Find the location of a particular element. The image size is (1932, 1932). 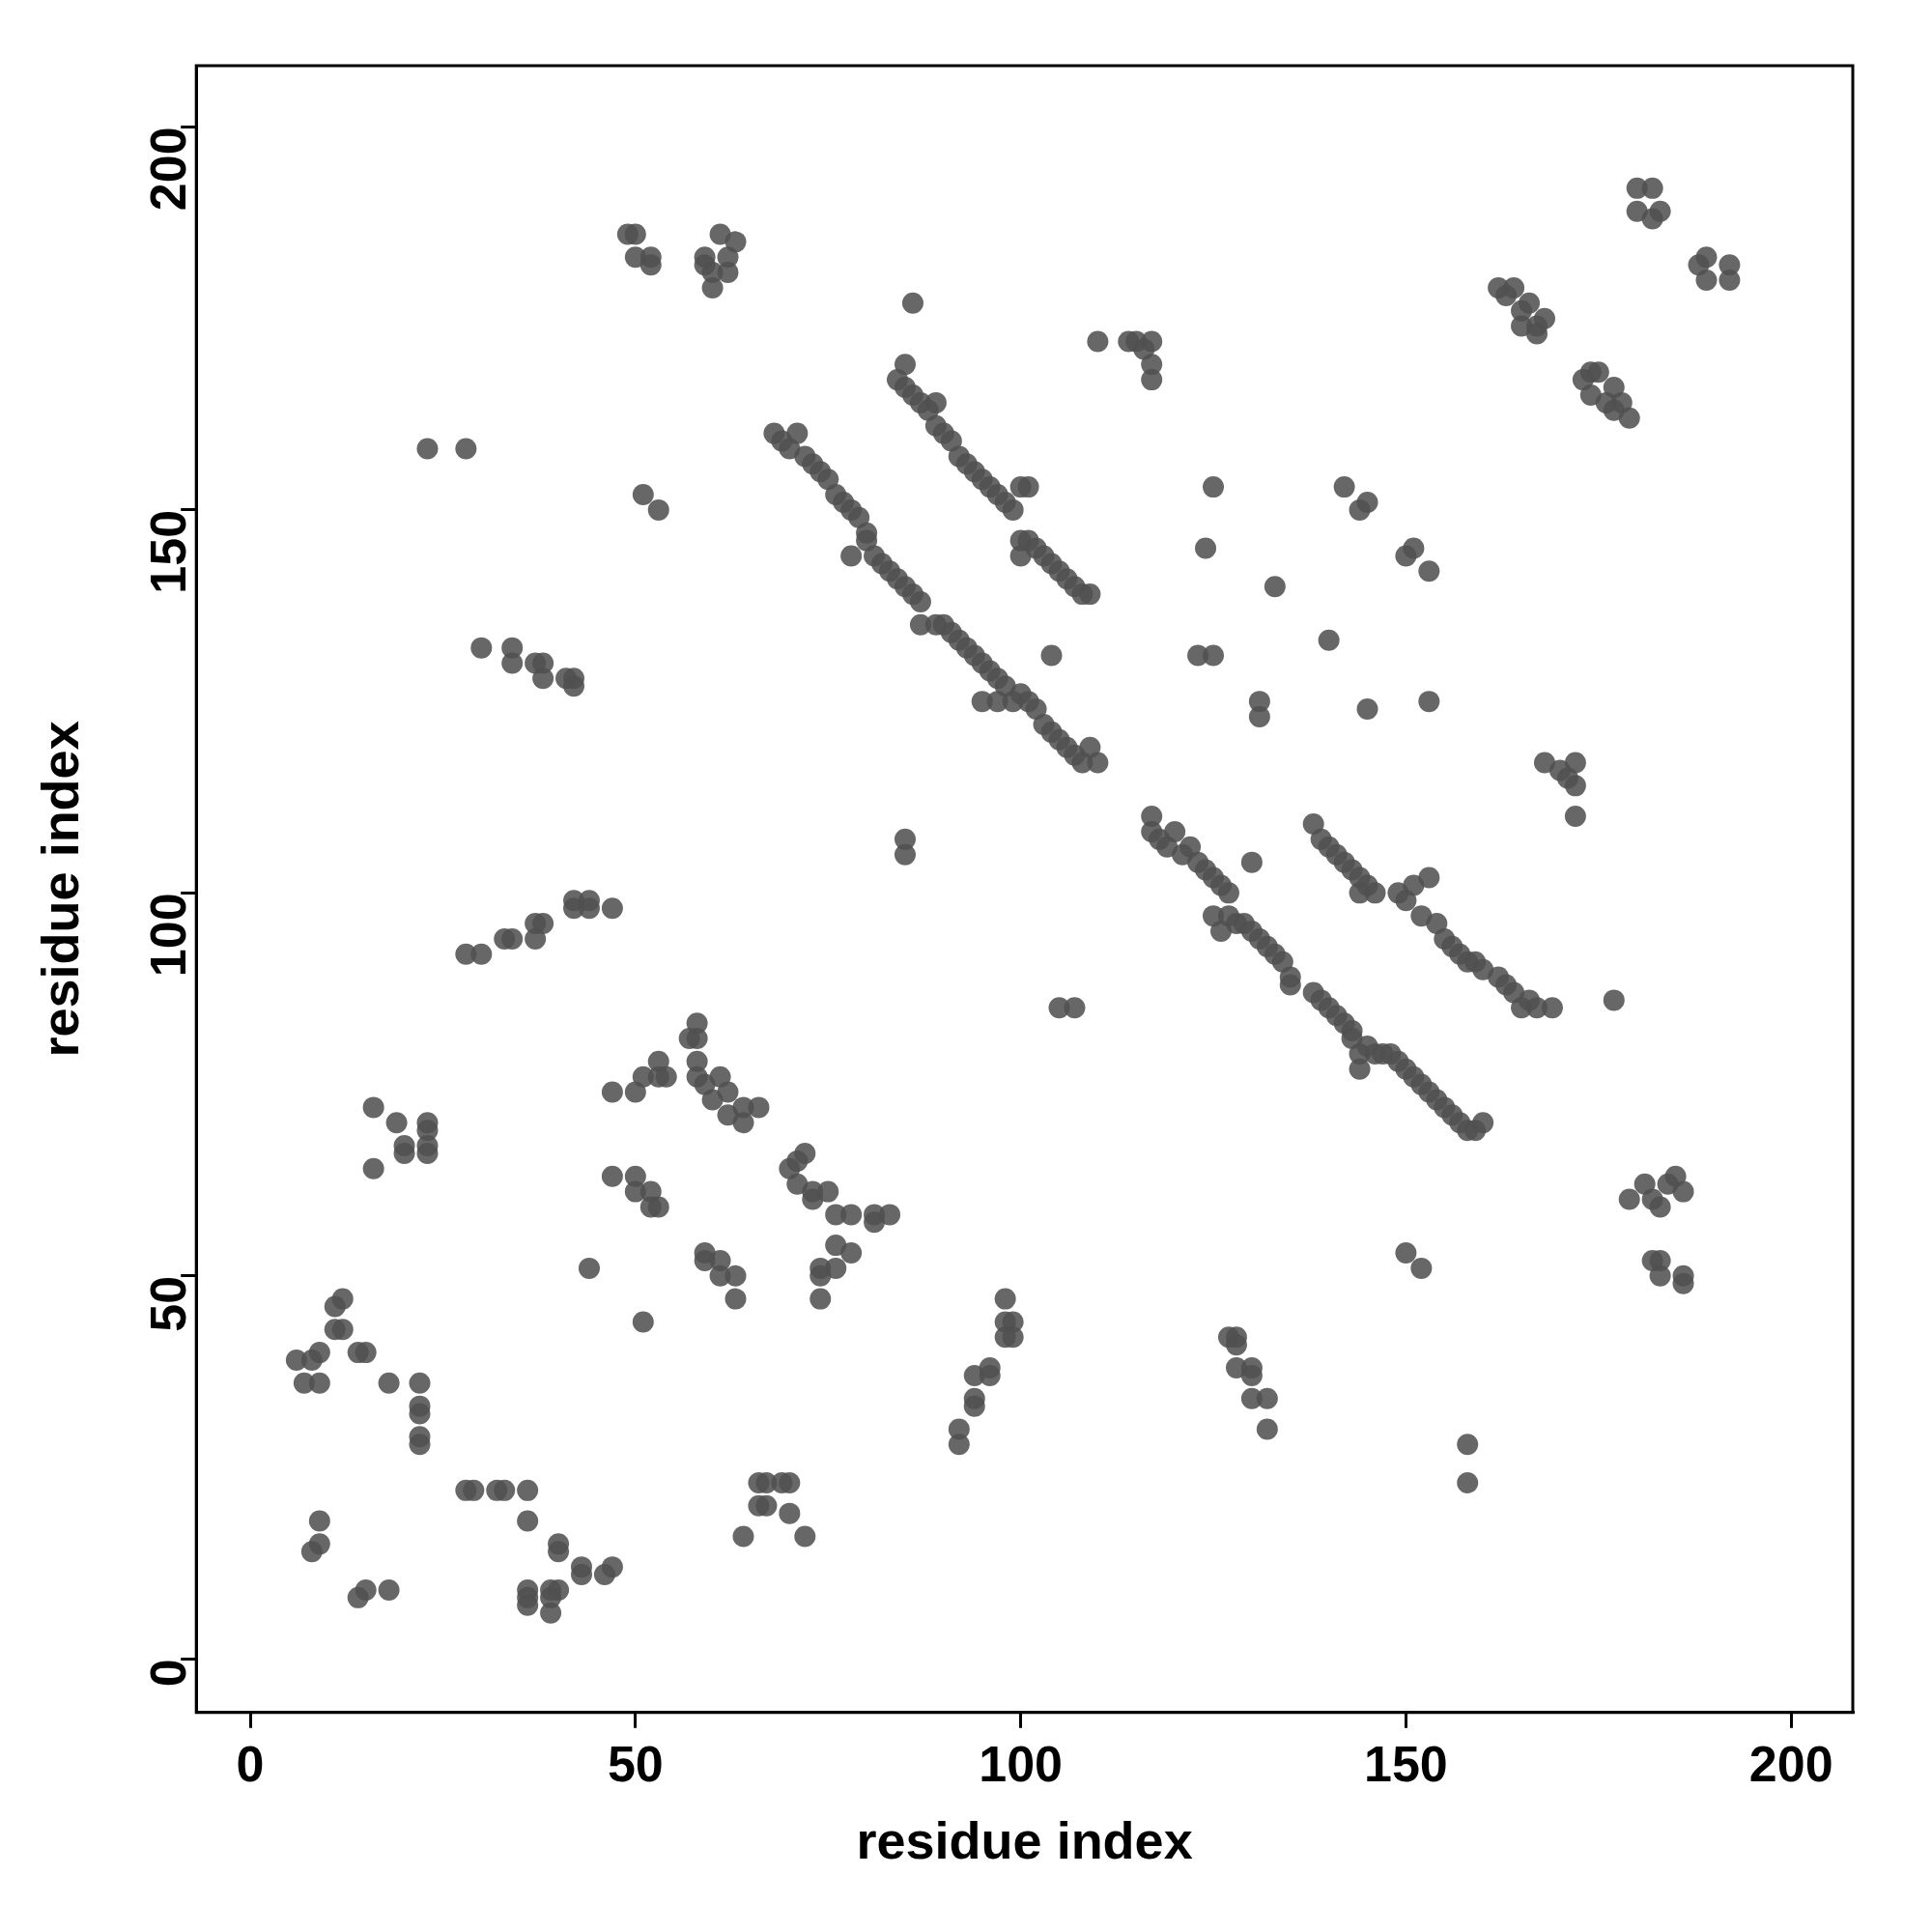

y-tick-label: 50 is located at coordinates (167, 1303).